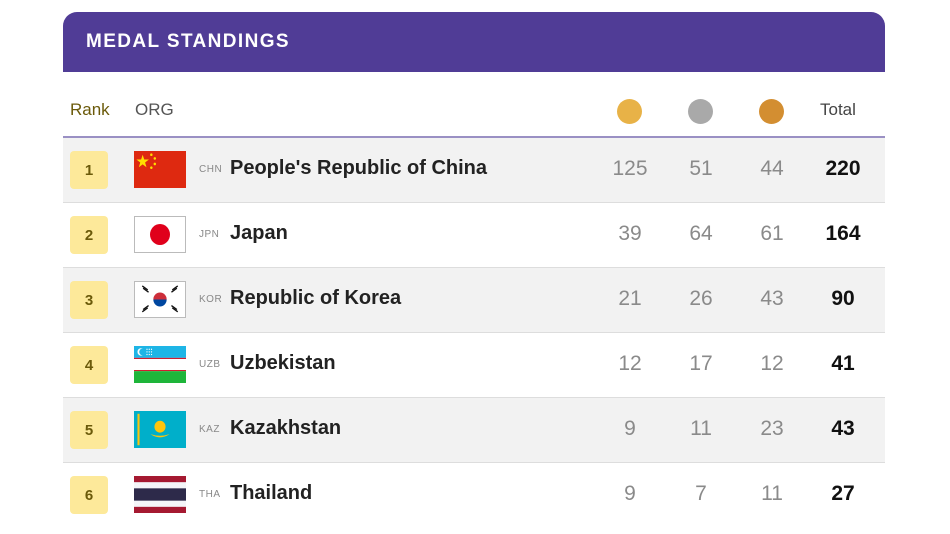 This screenshot has width=950, height=534. I want to click on bronze-count: 44, so click(772, 168).